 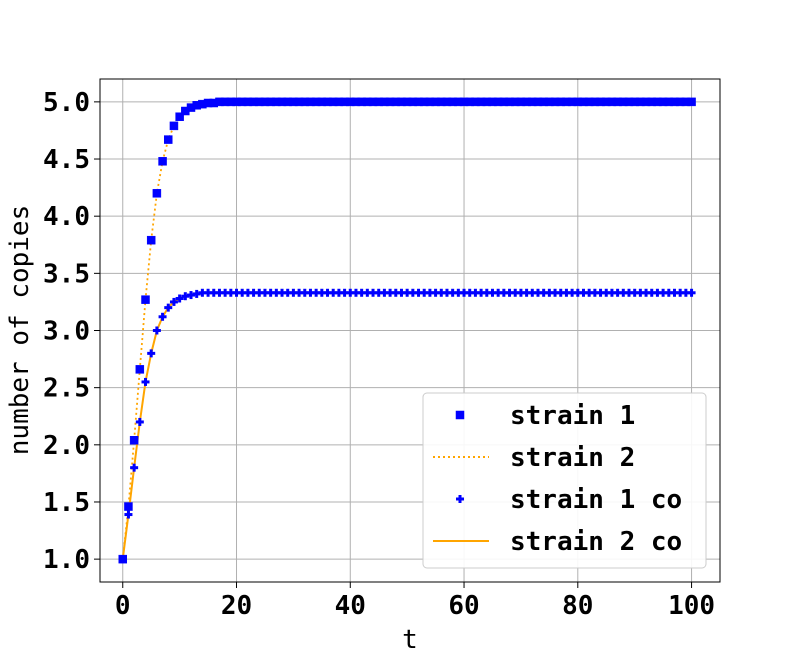 I want to click on x-tick-label: 20, so click(x=236, y=606).